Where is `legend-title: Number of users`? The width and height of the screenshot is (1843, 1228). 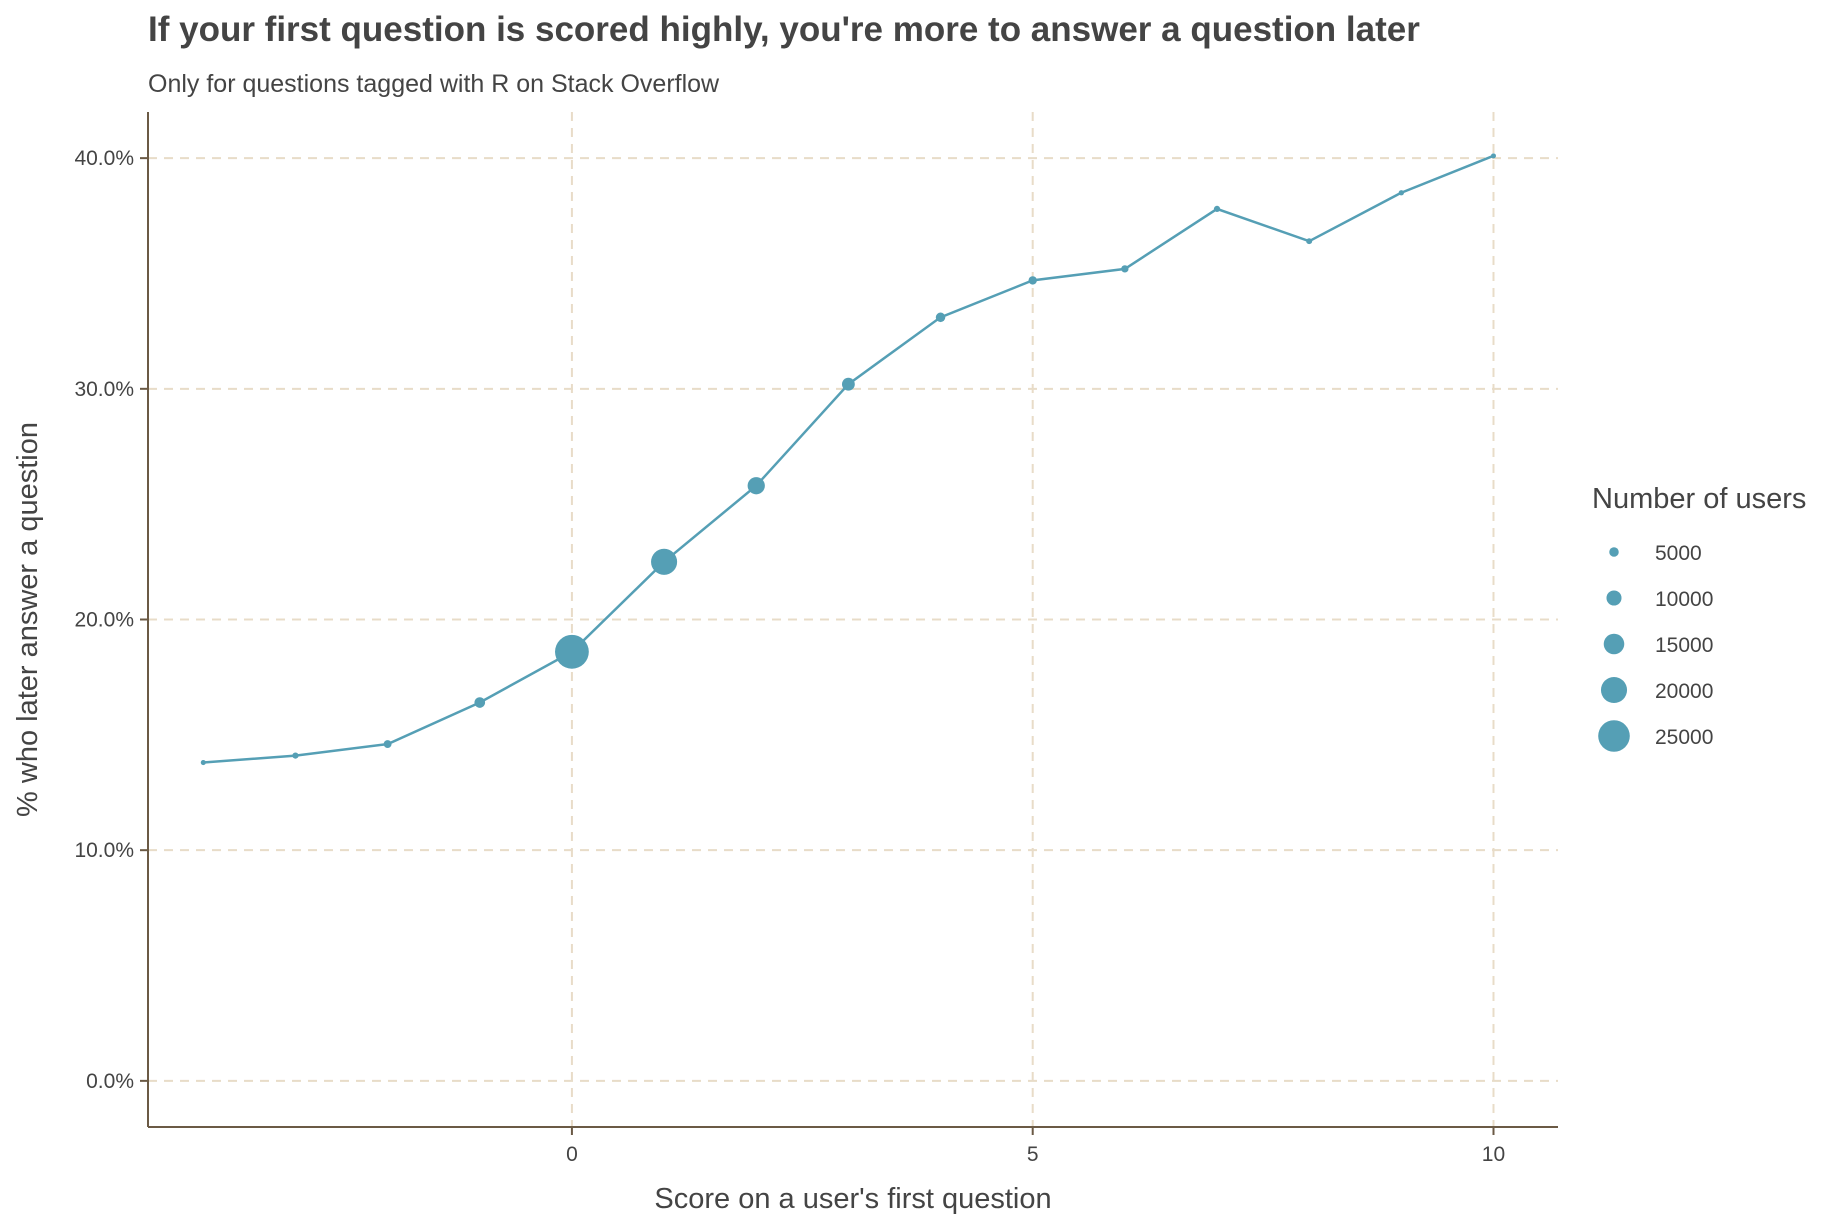 legend-title: Number of users is located at coordinates (1699, 499).